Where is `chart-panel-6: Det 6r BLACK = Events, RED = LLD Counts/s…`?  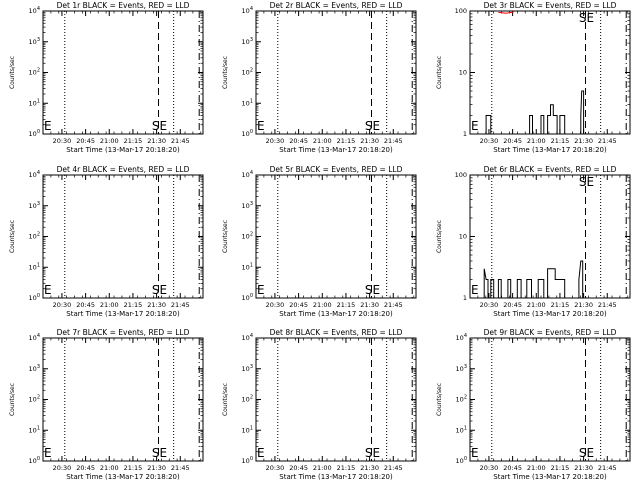
chart-panel-6: Det 6r BLACK = Events, RED = LLD Counts/s… is located at coordinates (533, 241).